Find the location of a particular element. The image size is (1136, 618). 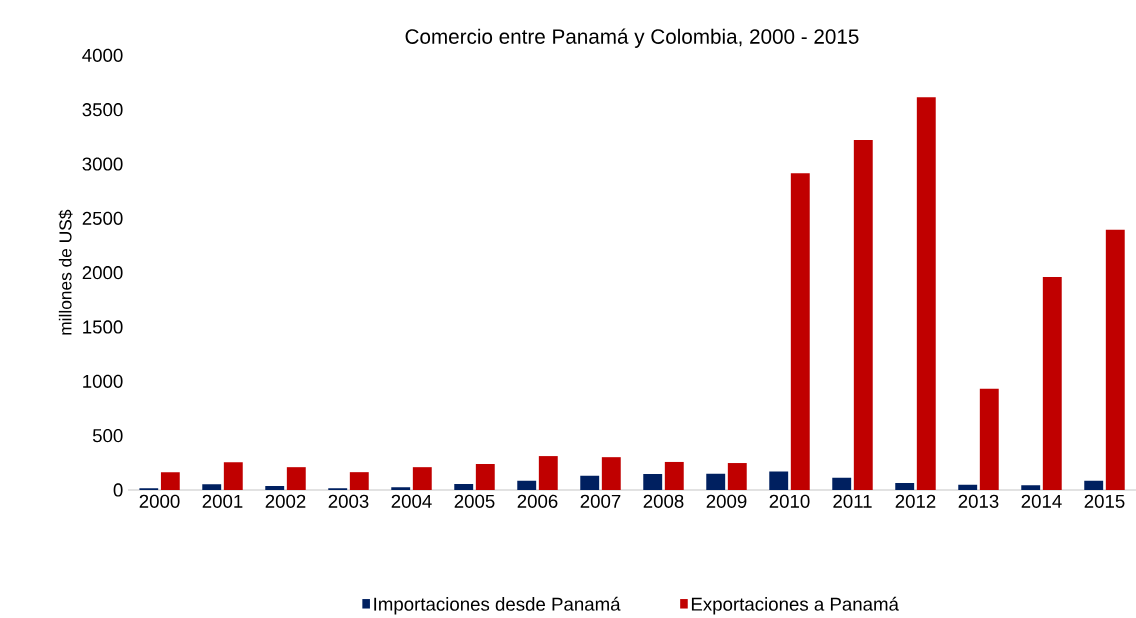

x-tick-label: 2008 is located at coordinates (663, 501).